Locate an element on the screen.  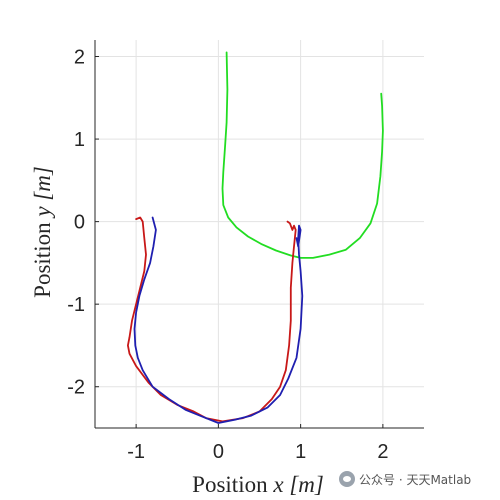
y-axis-label: Position y [m] is located at coordinates (42, 232).